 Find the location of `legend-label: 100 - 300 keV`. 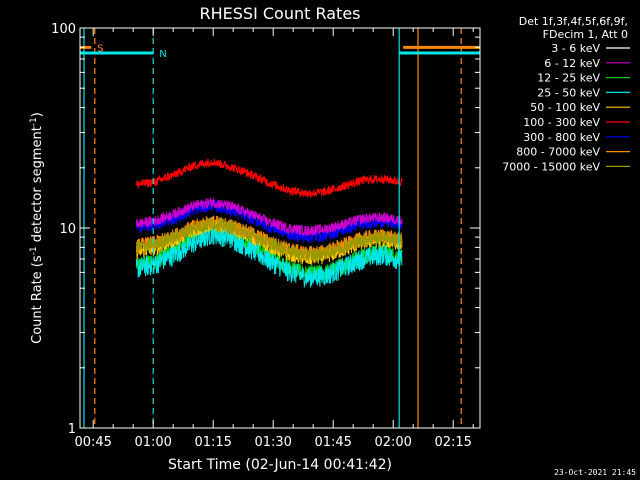

legend-label: 100 - 300 keV is located at coordinates (561, 122).